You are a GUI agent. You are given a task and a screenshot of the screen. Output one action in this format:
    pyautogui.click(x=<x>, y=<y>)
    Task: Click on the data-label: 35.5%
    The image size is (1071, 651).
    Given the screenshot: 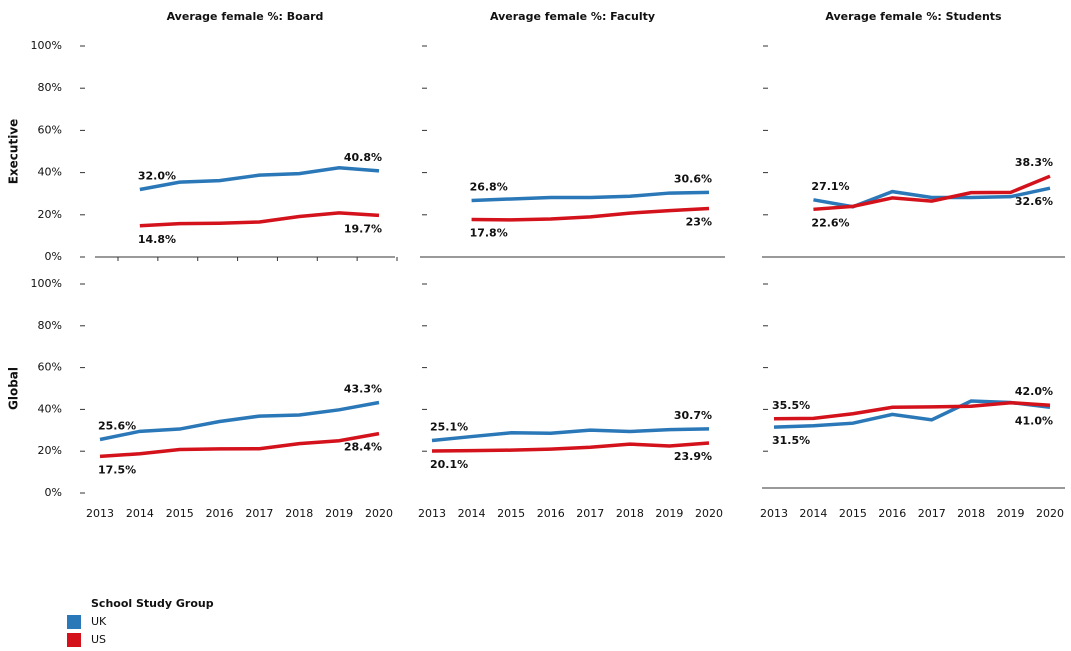 What is the action you would take?
    pyautogui.click(x=791, y=405)
    